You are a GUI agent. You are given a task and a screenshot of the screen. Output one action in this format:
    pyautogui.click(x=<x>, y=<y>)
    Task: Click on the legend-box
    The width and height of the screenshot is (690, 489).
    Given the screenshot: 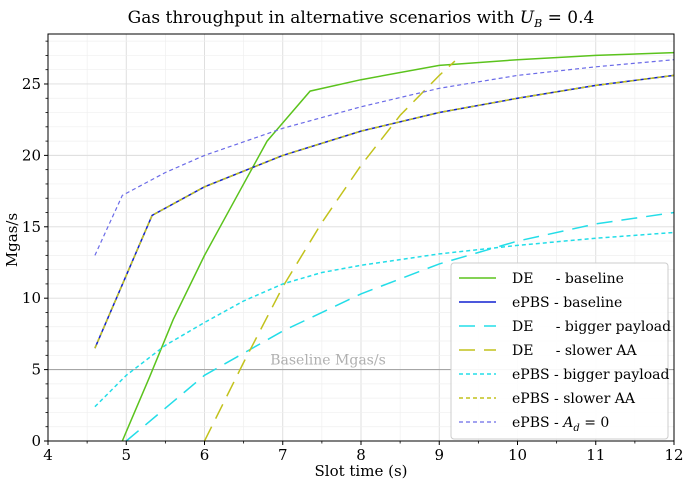 What is the action you would take?
    pyautogui.click(x=559, y=351)
    